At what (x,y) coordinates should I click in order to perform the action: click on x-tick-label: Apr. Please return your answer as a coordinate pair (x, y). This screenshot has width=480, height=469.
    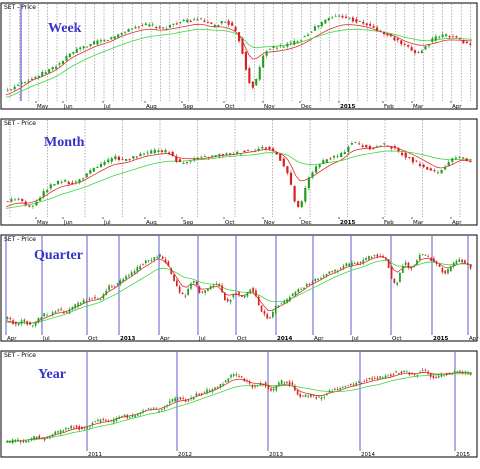
    Looking at the image, I should click on (457, 107).